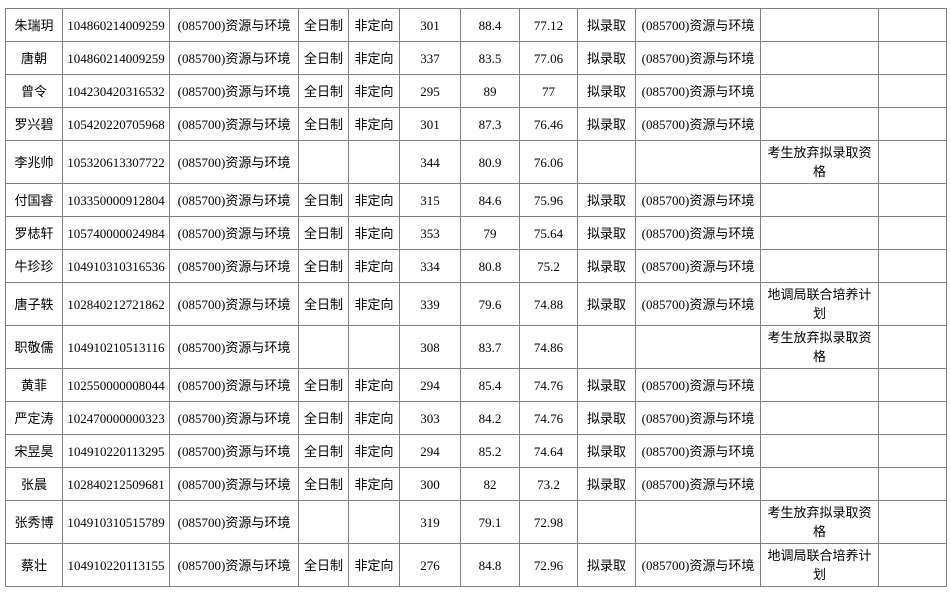 The width and height of the screenshot is (951, 592). I want to click on cell-total-score: 74.76, so click(548, 418).